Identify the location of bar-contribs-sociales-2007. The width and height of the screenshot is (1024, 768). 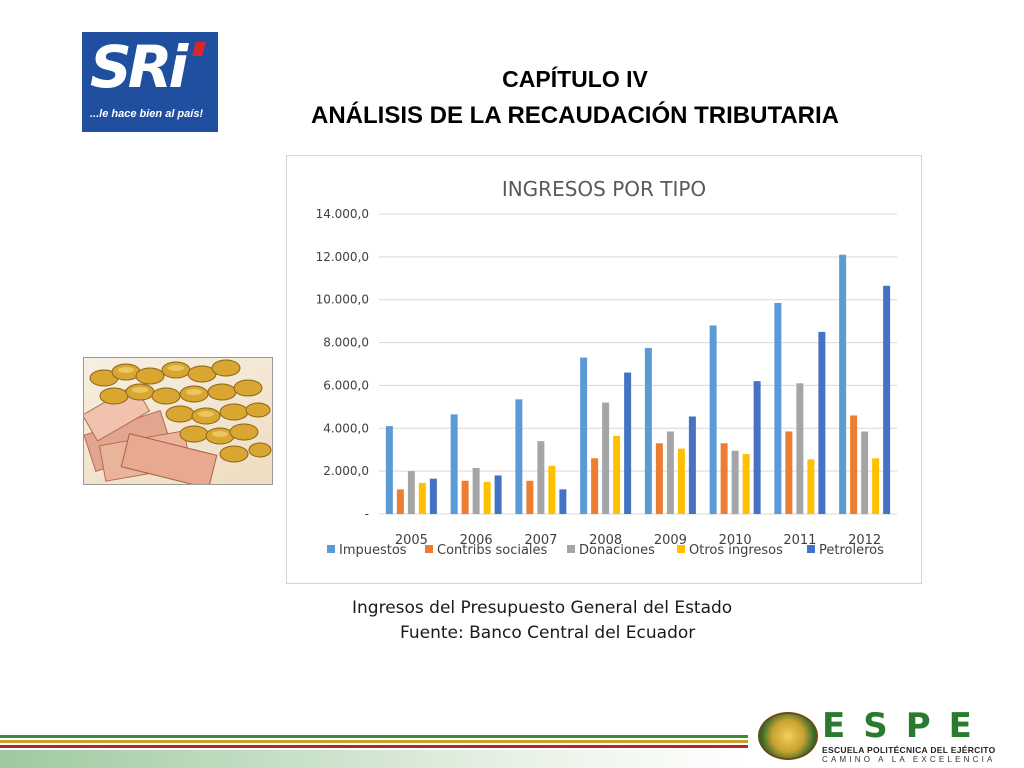
(530, 497).